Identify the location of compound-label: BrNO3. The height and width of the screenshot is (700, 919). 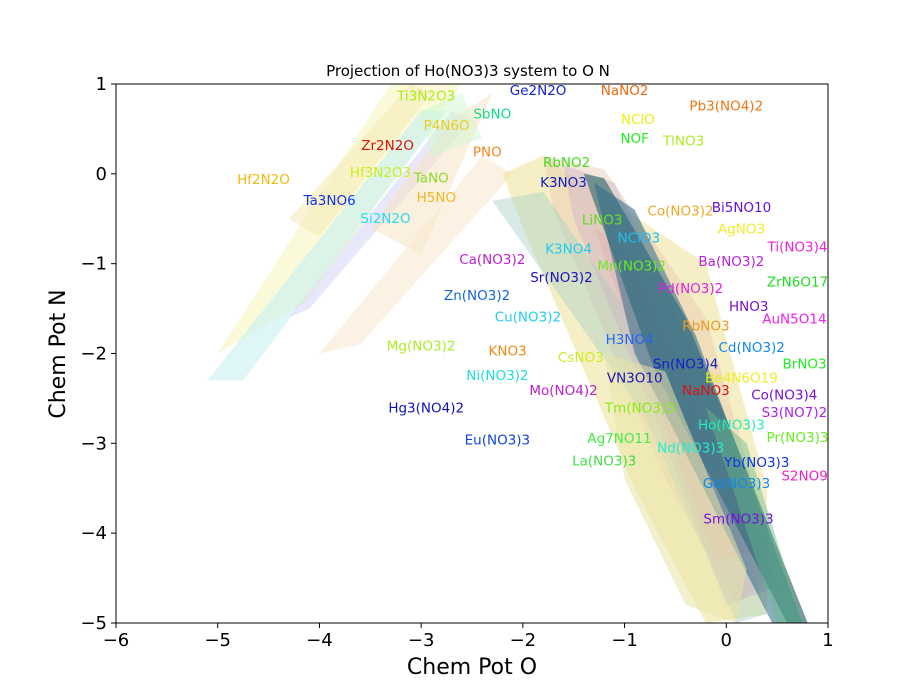
(805, 364).